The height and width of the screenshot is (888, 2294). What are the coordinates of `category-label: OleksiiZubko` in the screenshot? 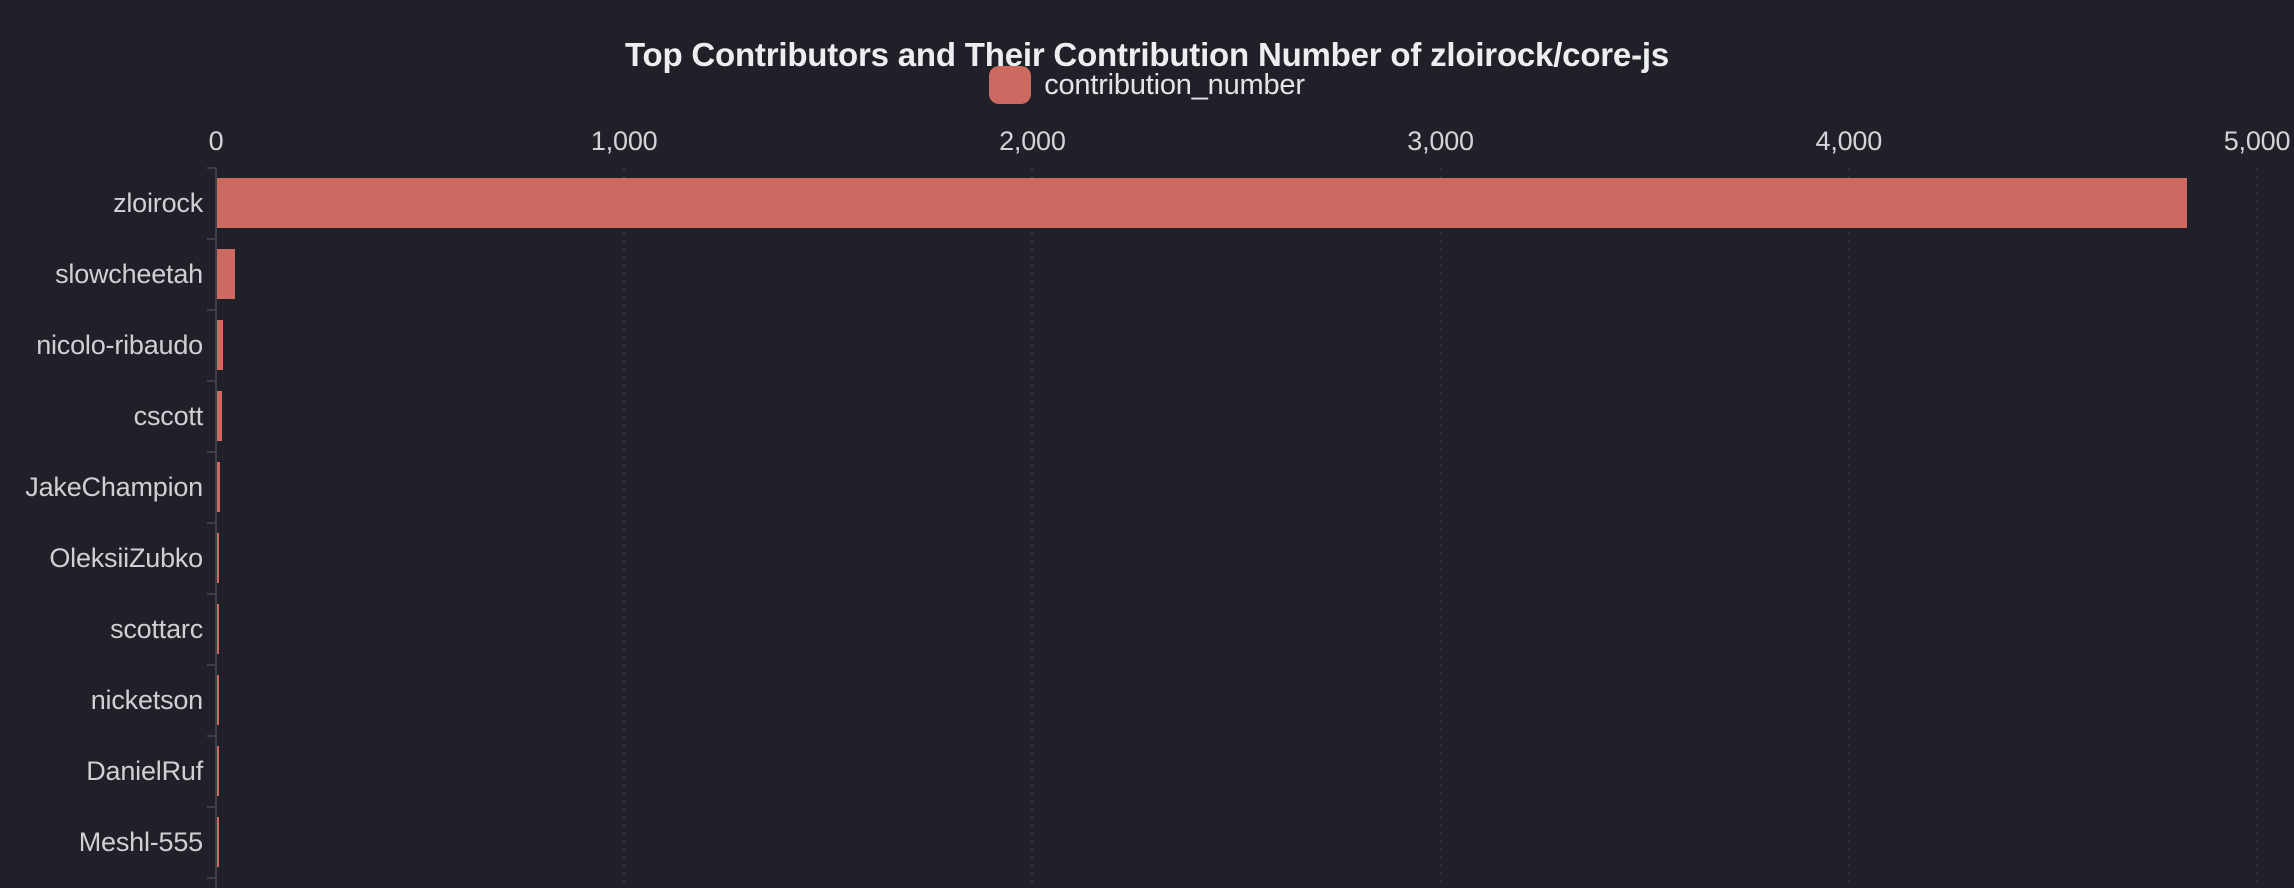 It's located at (126, 558).